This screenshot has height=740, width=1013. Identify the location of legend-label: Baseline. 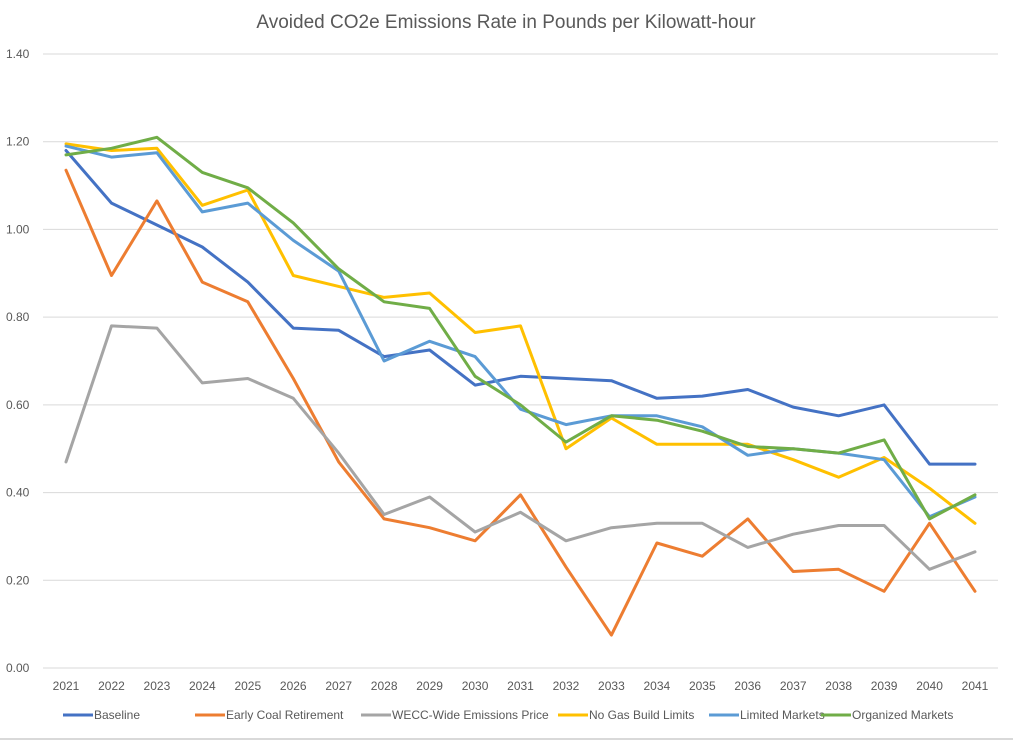
(117, 715).